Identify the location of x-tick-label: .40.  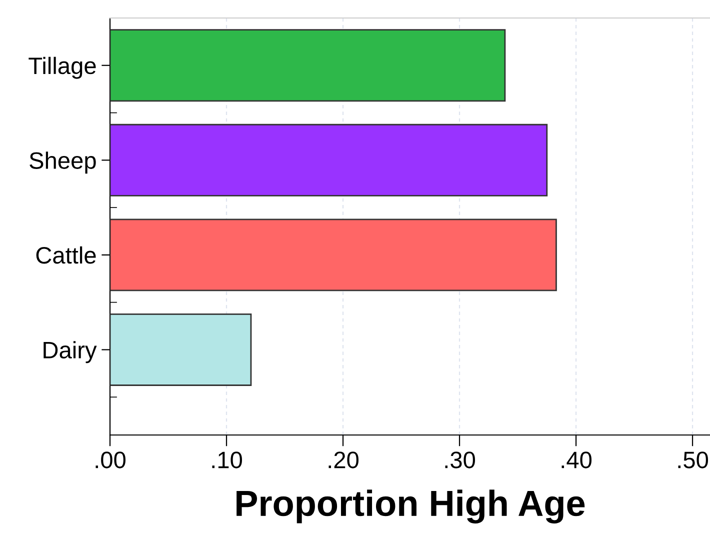
(577, 460).